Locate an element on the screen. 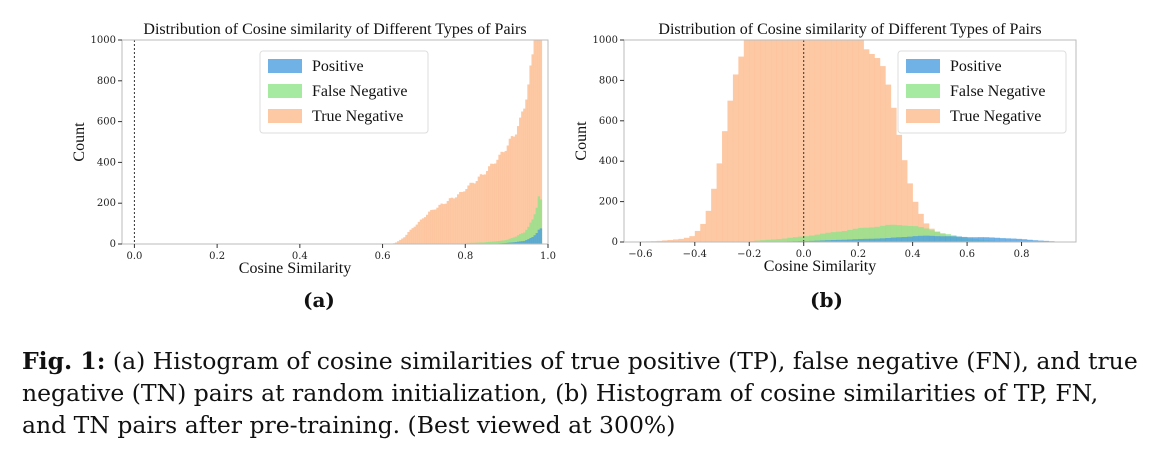  y-tick-label: 1000 is located at coordinates (605, 40).